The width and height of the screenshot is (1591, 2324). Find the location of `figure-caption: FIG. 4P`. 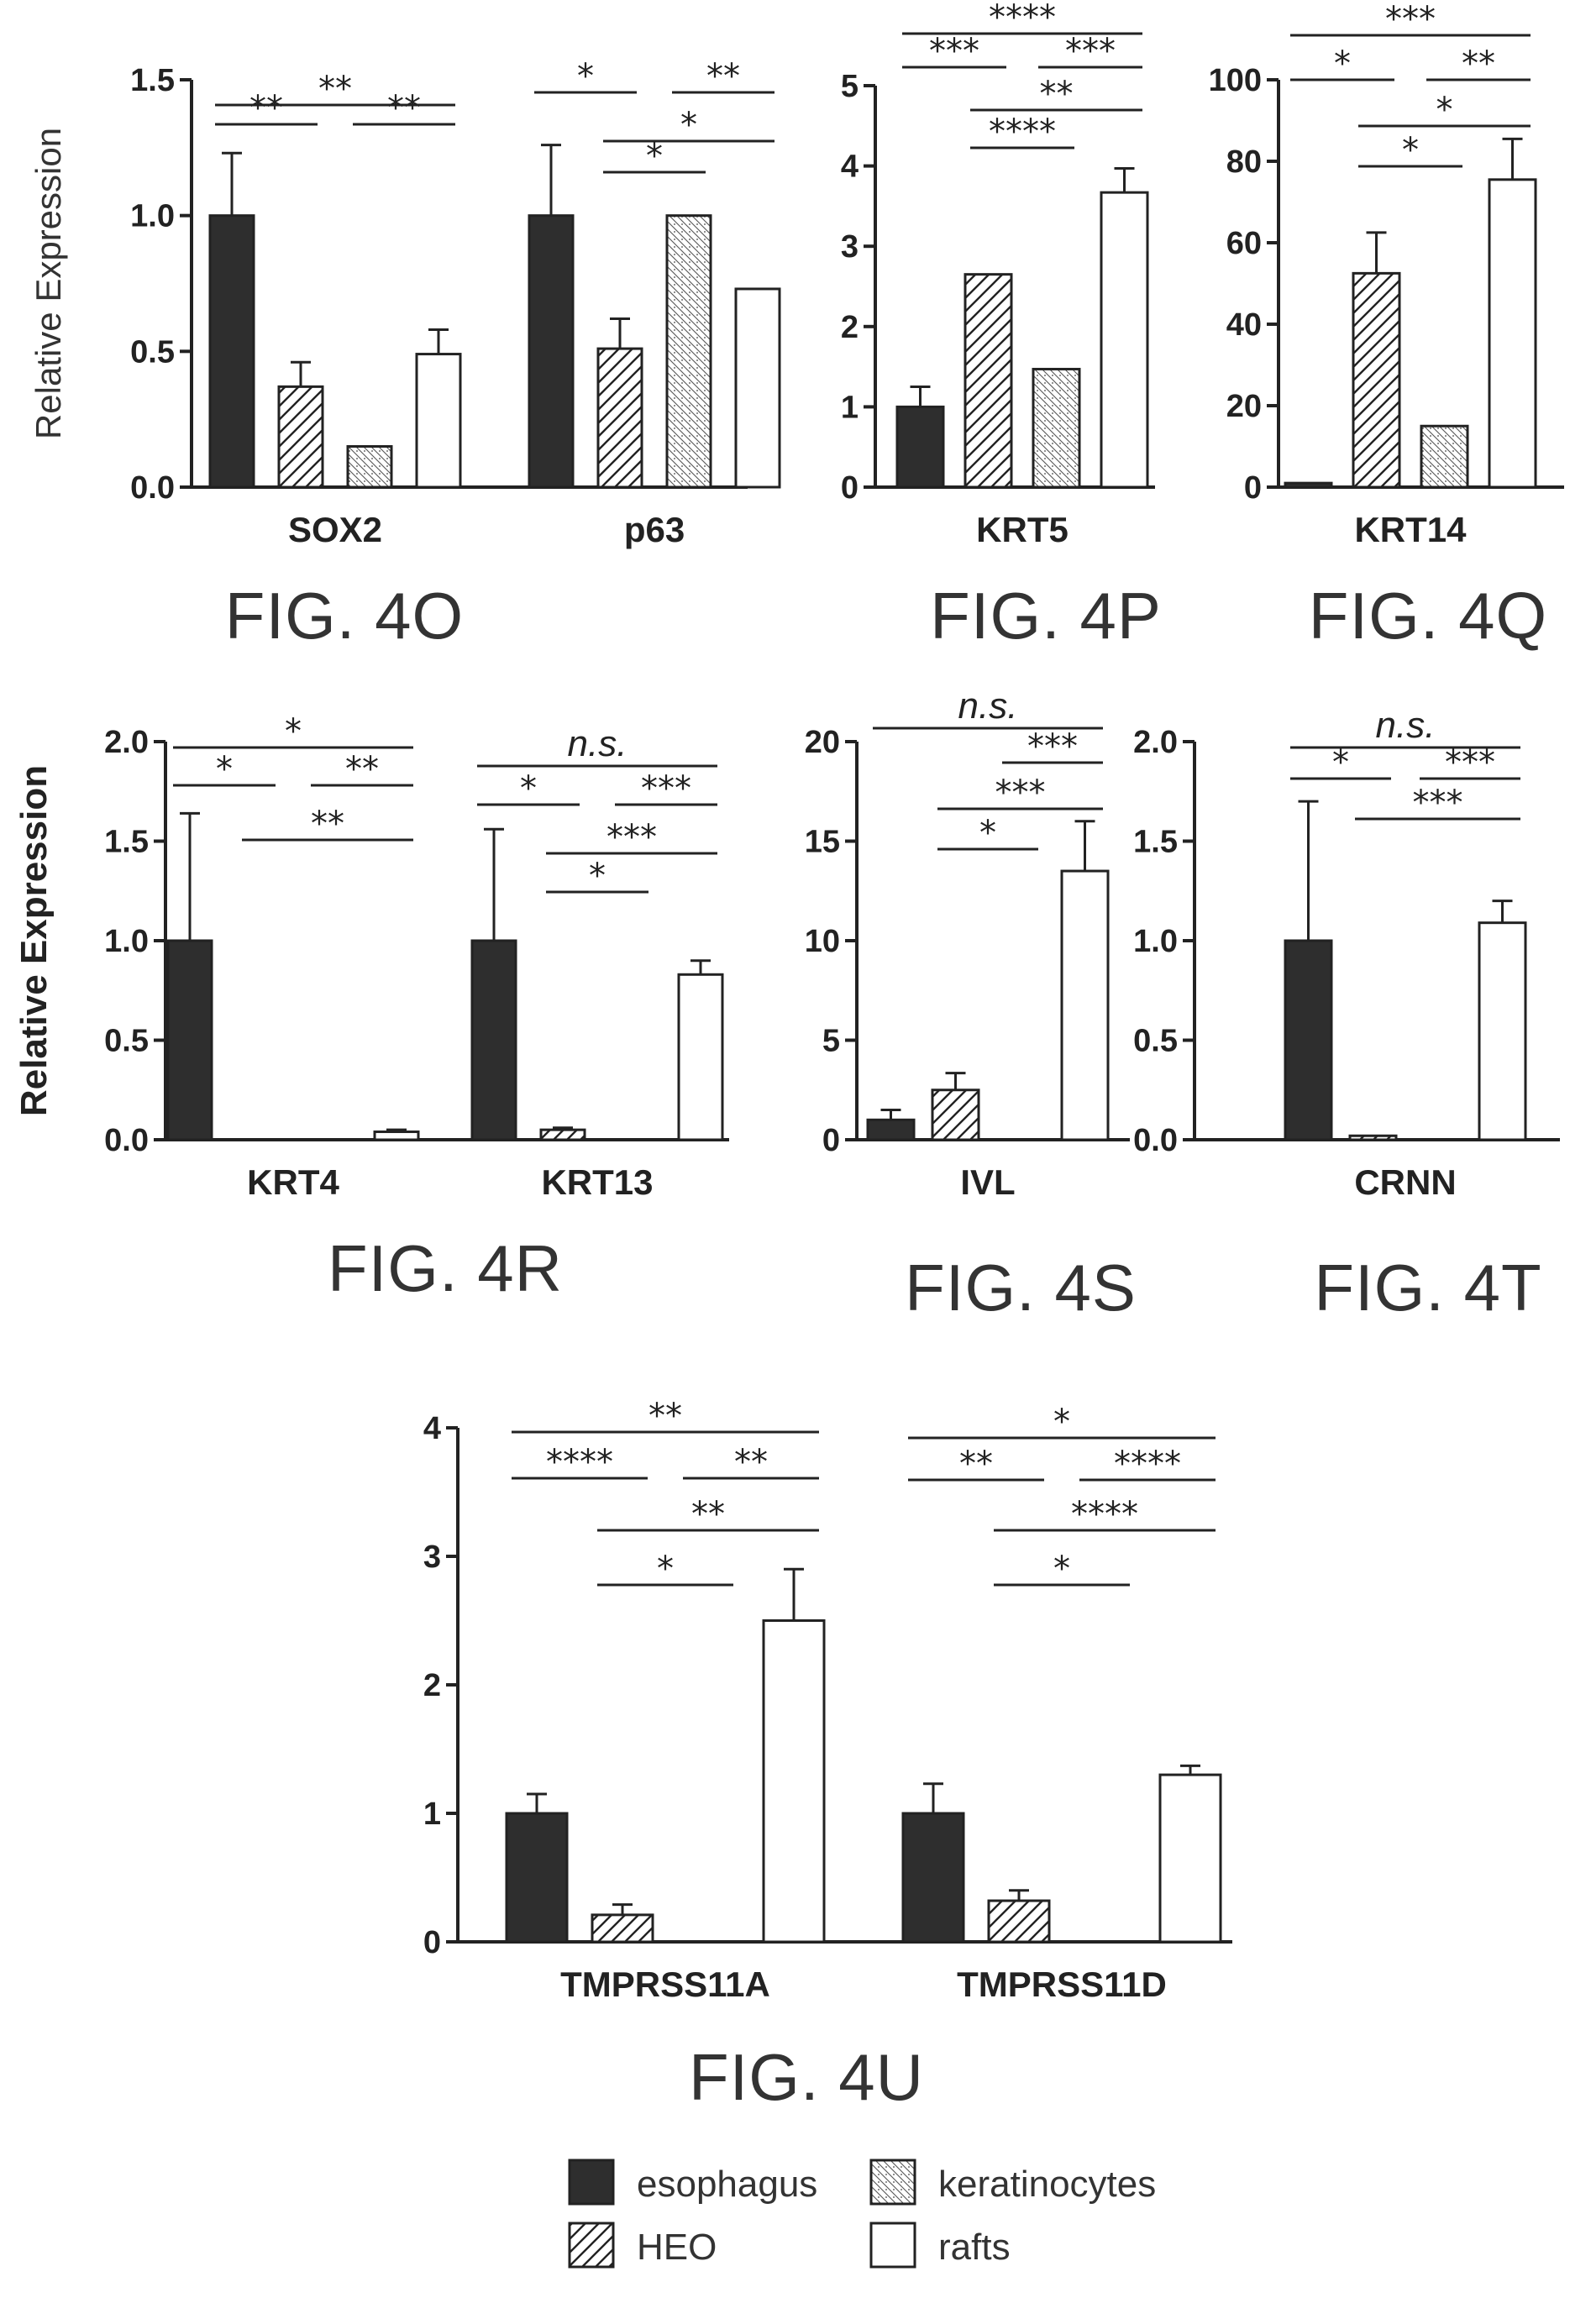

figure-caption: FIG. 4P is located at coordinates (1046, 616).